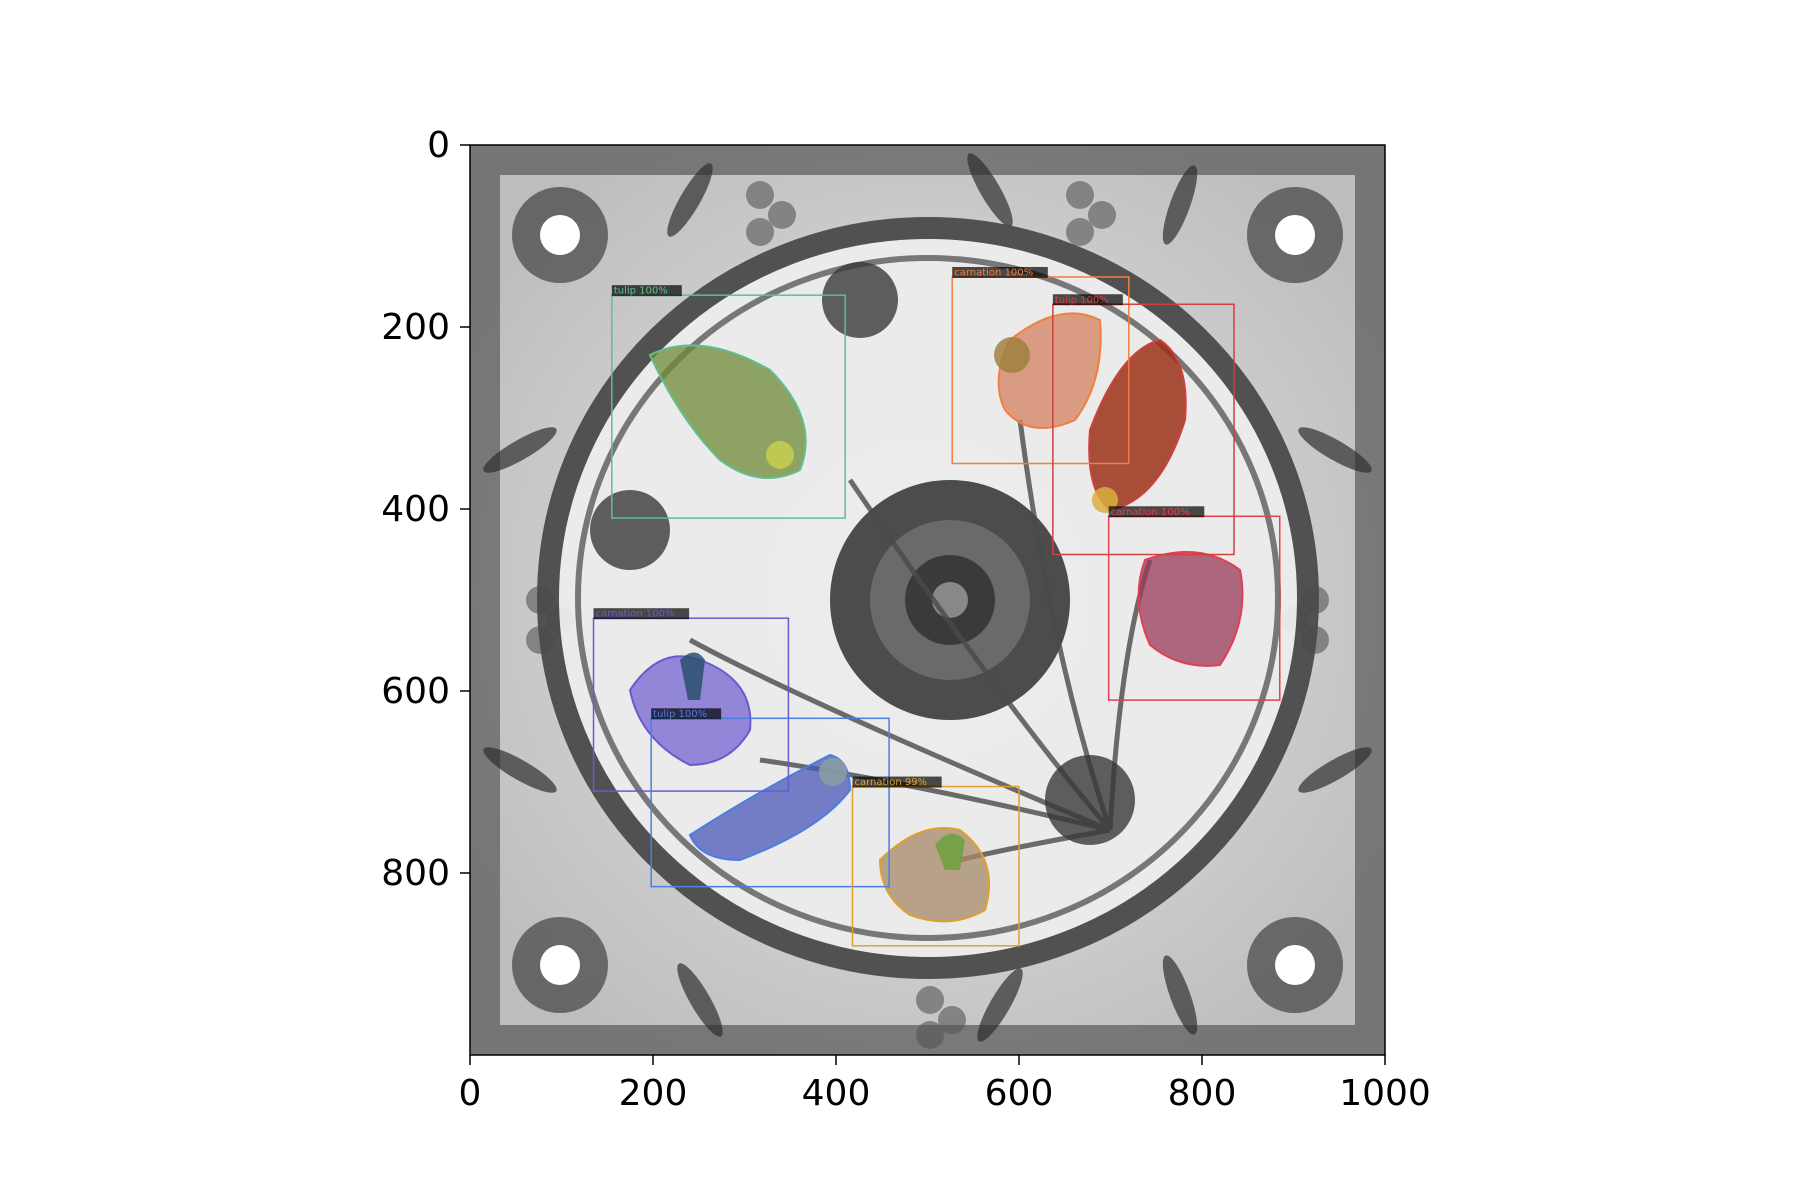  Describe the element at coordinates (1190, 609) in the screenshot. I see `mask-carnation-magenta` at that location.